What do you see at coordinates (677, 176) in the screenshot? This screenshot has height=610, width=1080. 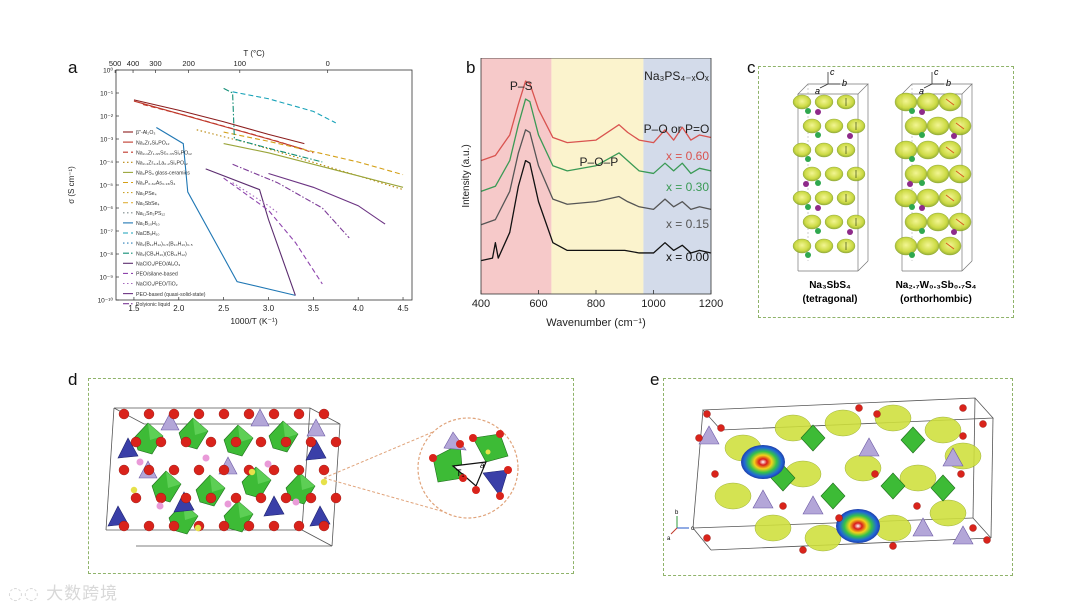 I see `region-band-b` at bounding box center [677, 176].